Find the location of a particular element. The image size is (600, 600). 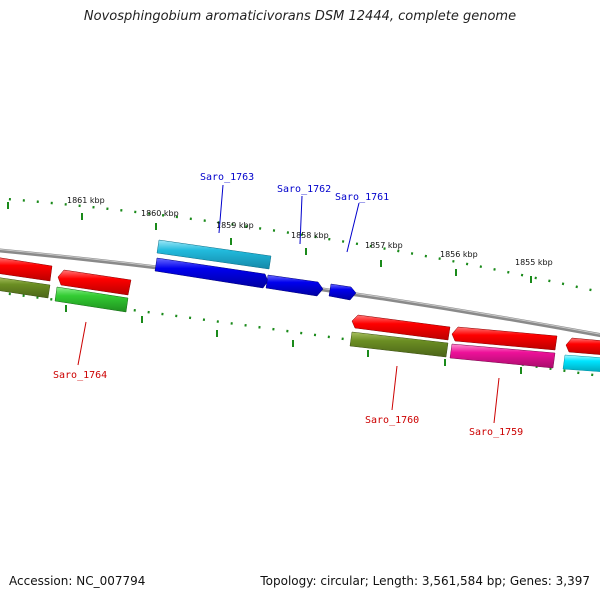

gene-left-olive is located at coordinates (25, 288).